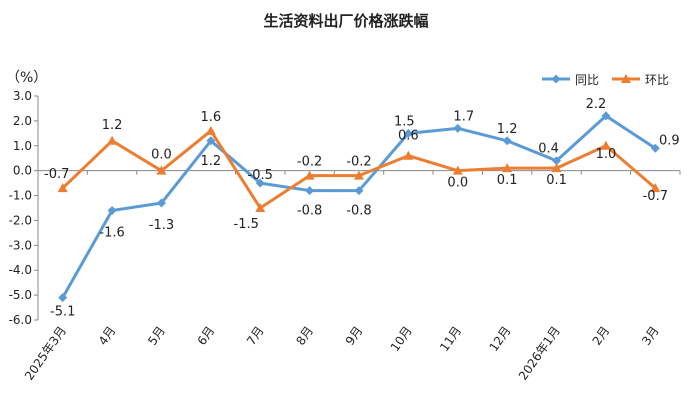 Image resolution: width=693 pixels, height=400 pixels. Describe the element at coordinates (246, 224) in the screenshot. I see `data-label-mom: -1.5` at that location.